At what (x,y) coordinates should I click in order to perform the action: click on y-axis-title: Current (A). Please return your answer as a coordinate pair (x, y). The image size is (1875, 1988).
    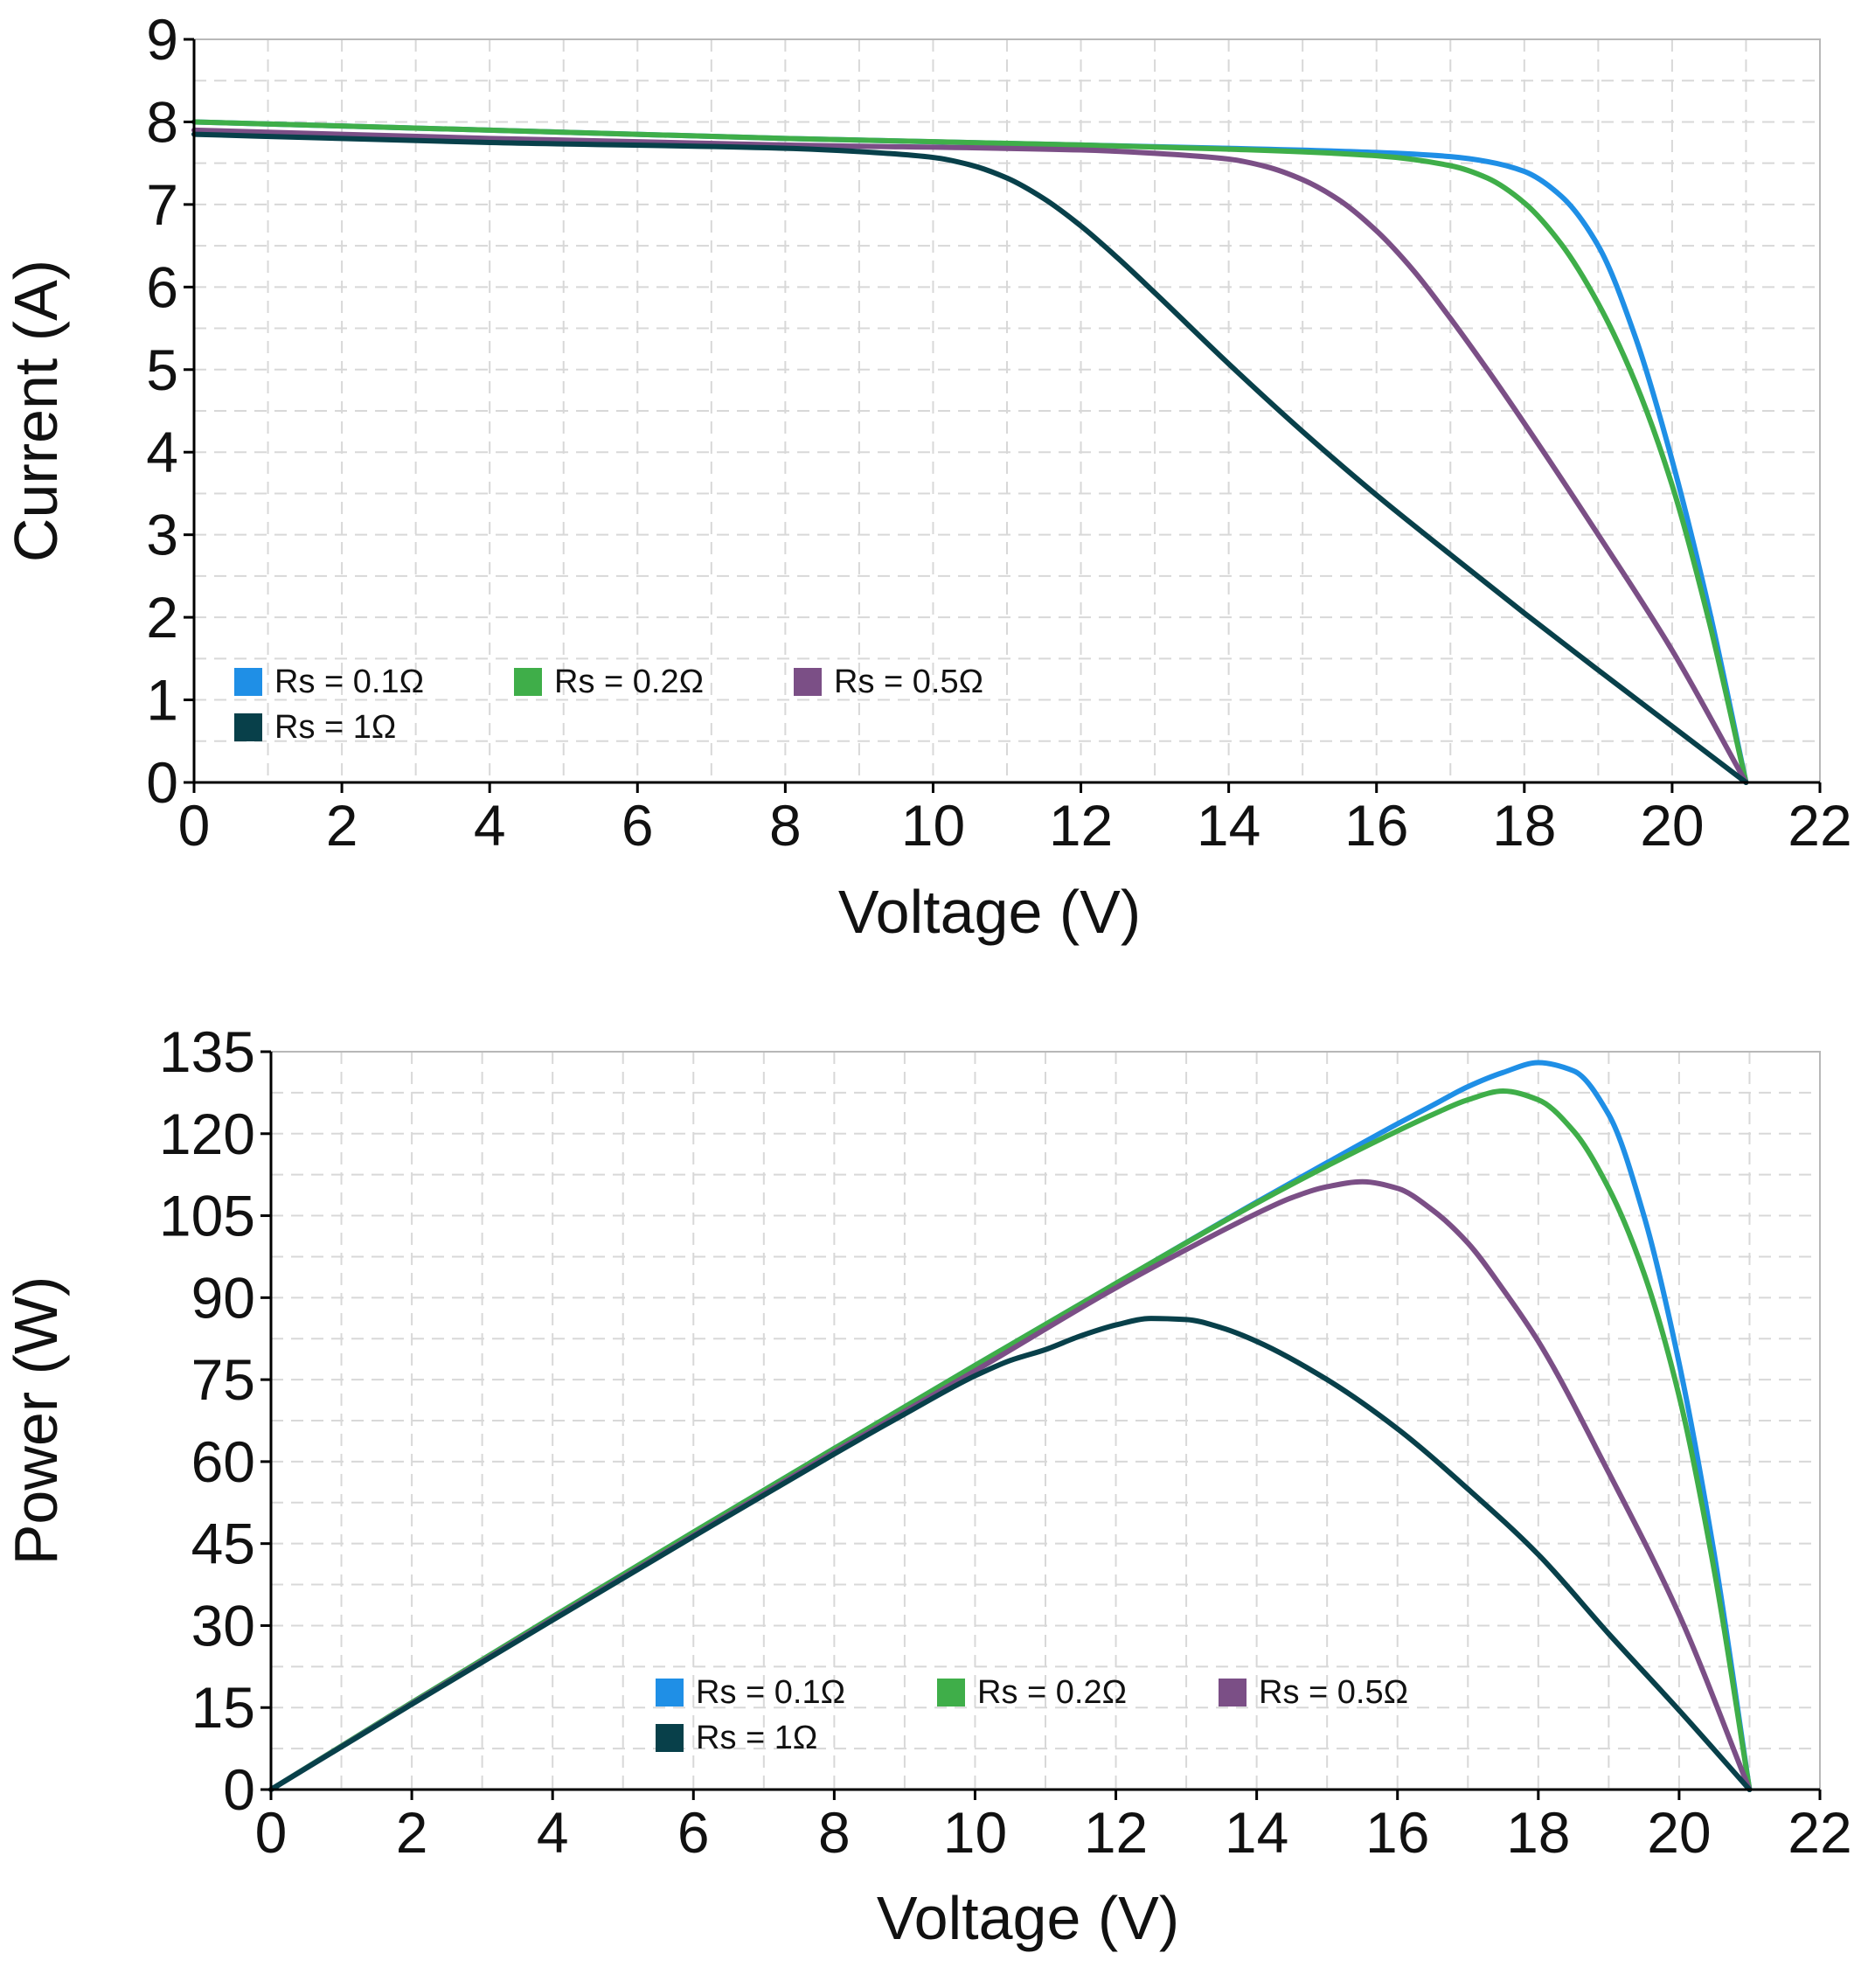
    Looking at the image, I should click on (36, 411).